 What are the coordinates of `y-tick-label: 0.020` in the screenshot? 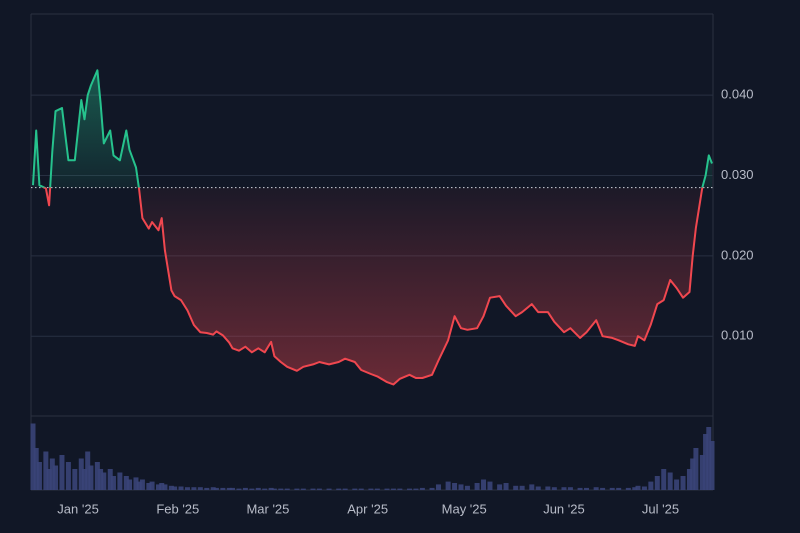 It's located at (737, 254).